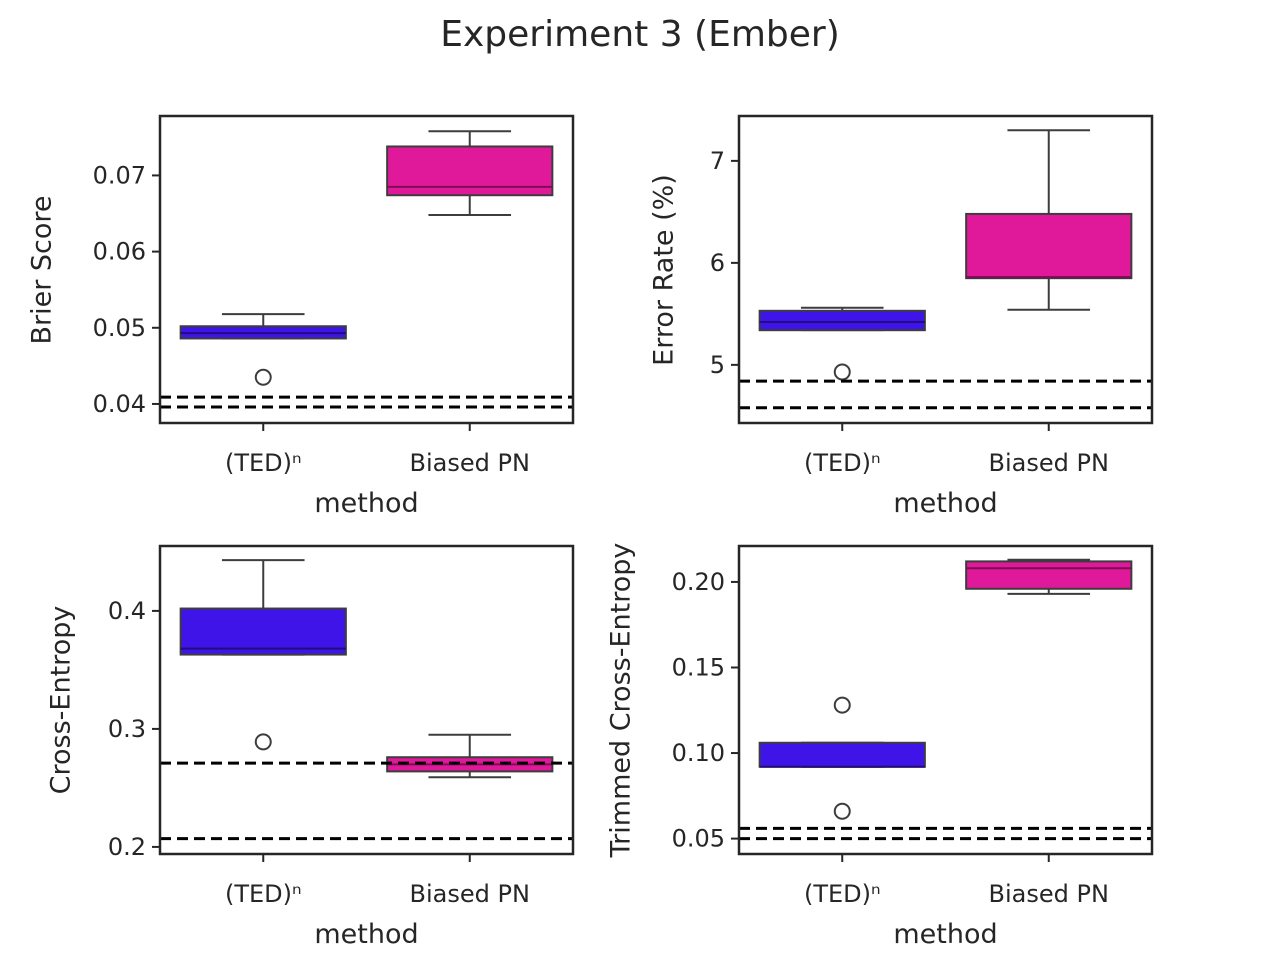 The image size is (1280, 960). What do you see at coordinates (119, 252) in the screenshot?
I see `y-tick-label: 0.06` at bounding box center [119, 252].